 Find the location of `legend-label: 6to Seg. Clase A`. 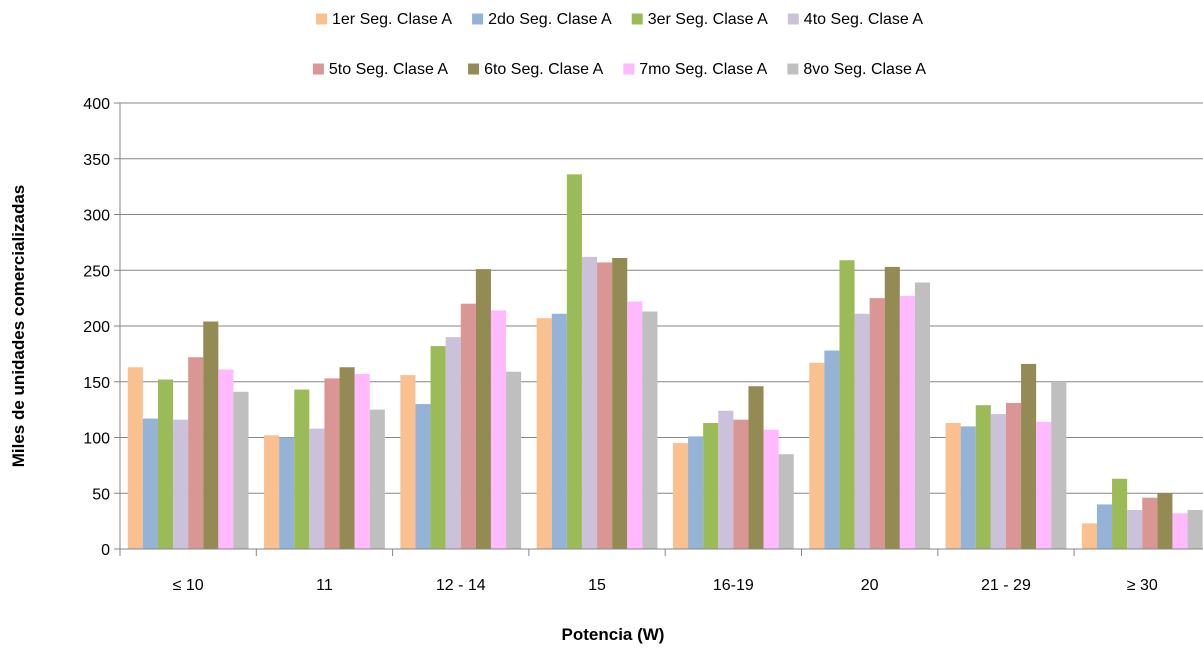

legend-label: 6to Seg. Clase A is located at coordinates (544, 69).